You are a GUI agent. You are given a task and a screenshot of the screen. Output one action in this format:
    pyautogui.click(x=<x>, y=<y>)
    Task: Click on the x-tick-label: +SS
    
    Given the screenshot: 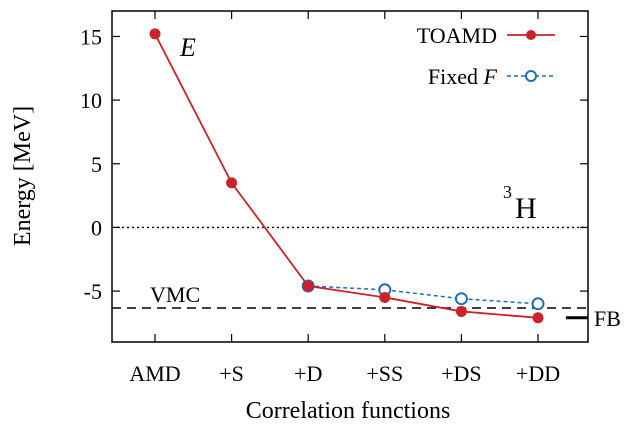 What is the action you would take?
    pyautogui.click(x=384, y=373)
    